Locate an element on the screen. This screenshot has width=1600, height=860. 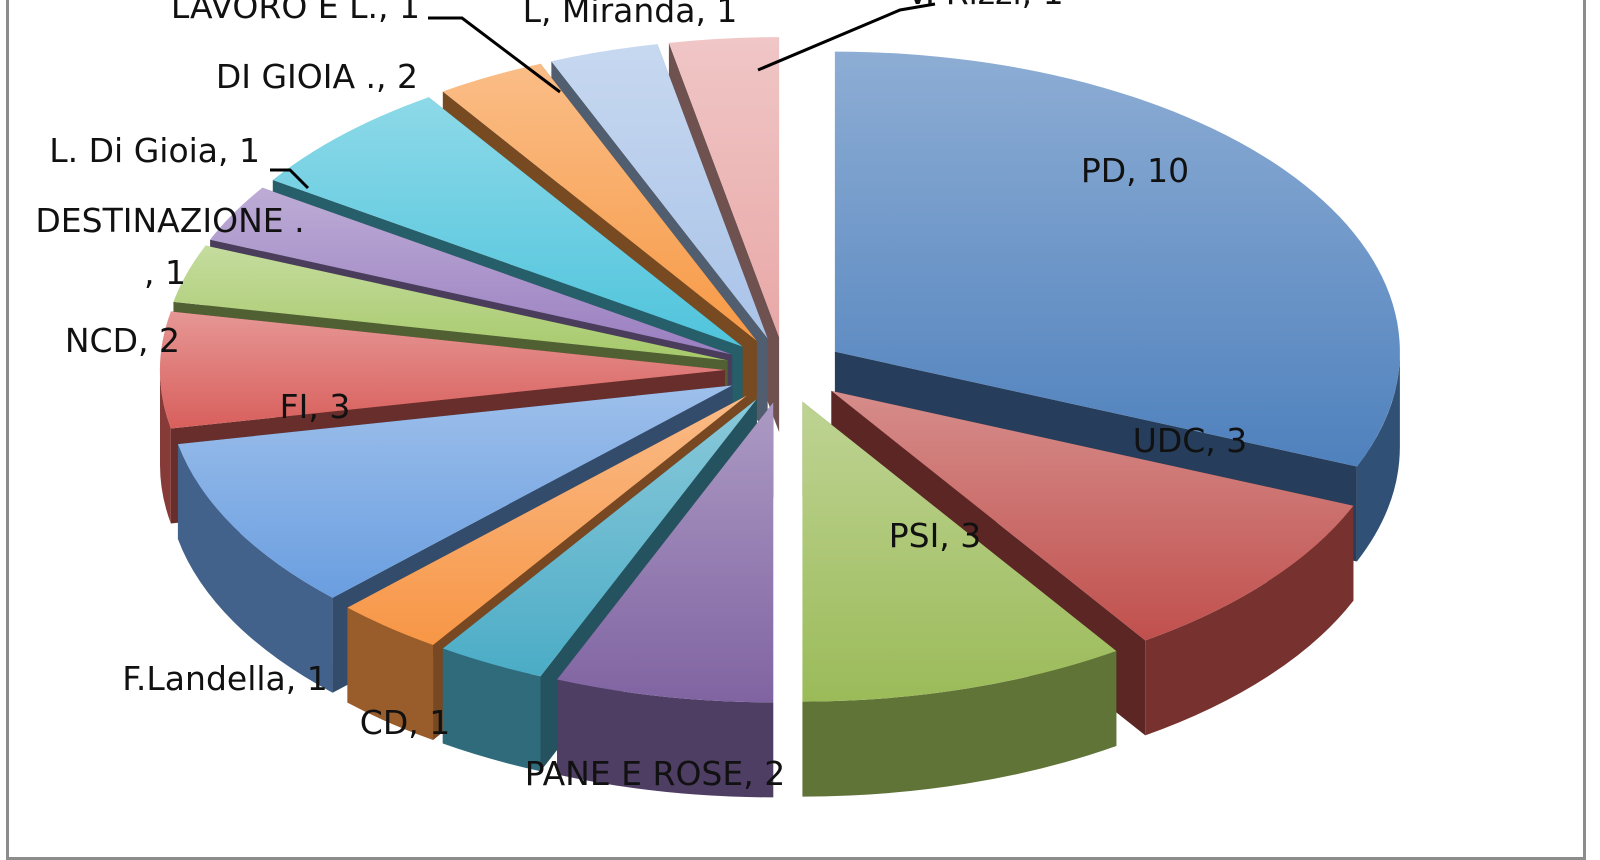
slice-ncd is located at coordinates (442, 370).